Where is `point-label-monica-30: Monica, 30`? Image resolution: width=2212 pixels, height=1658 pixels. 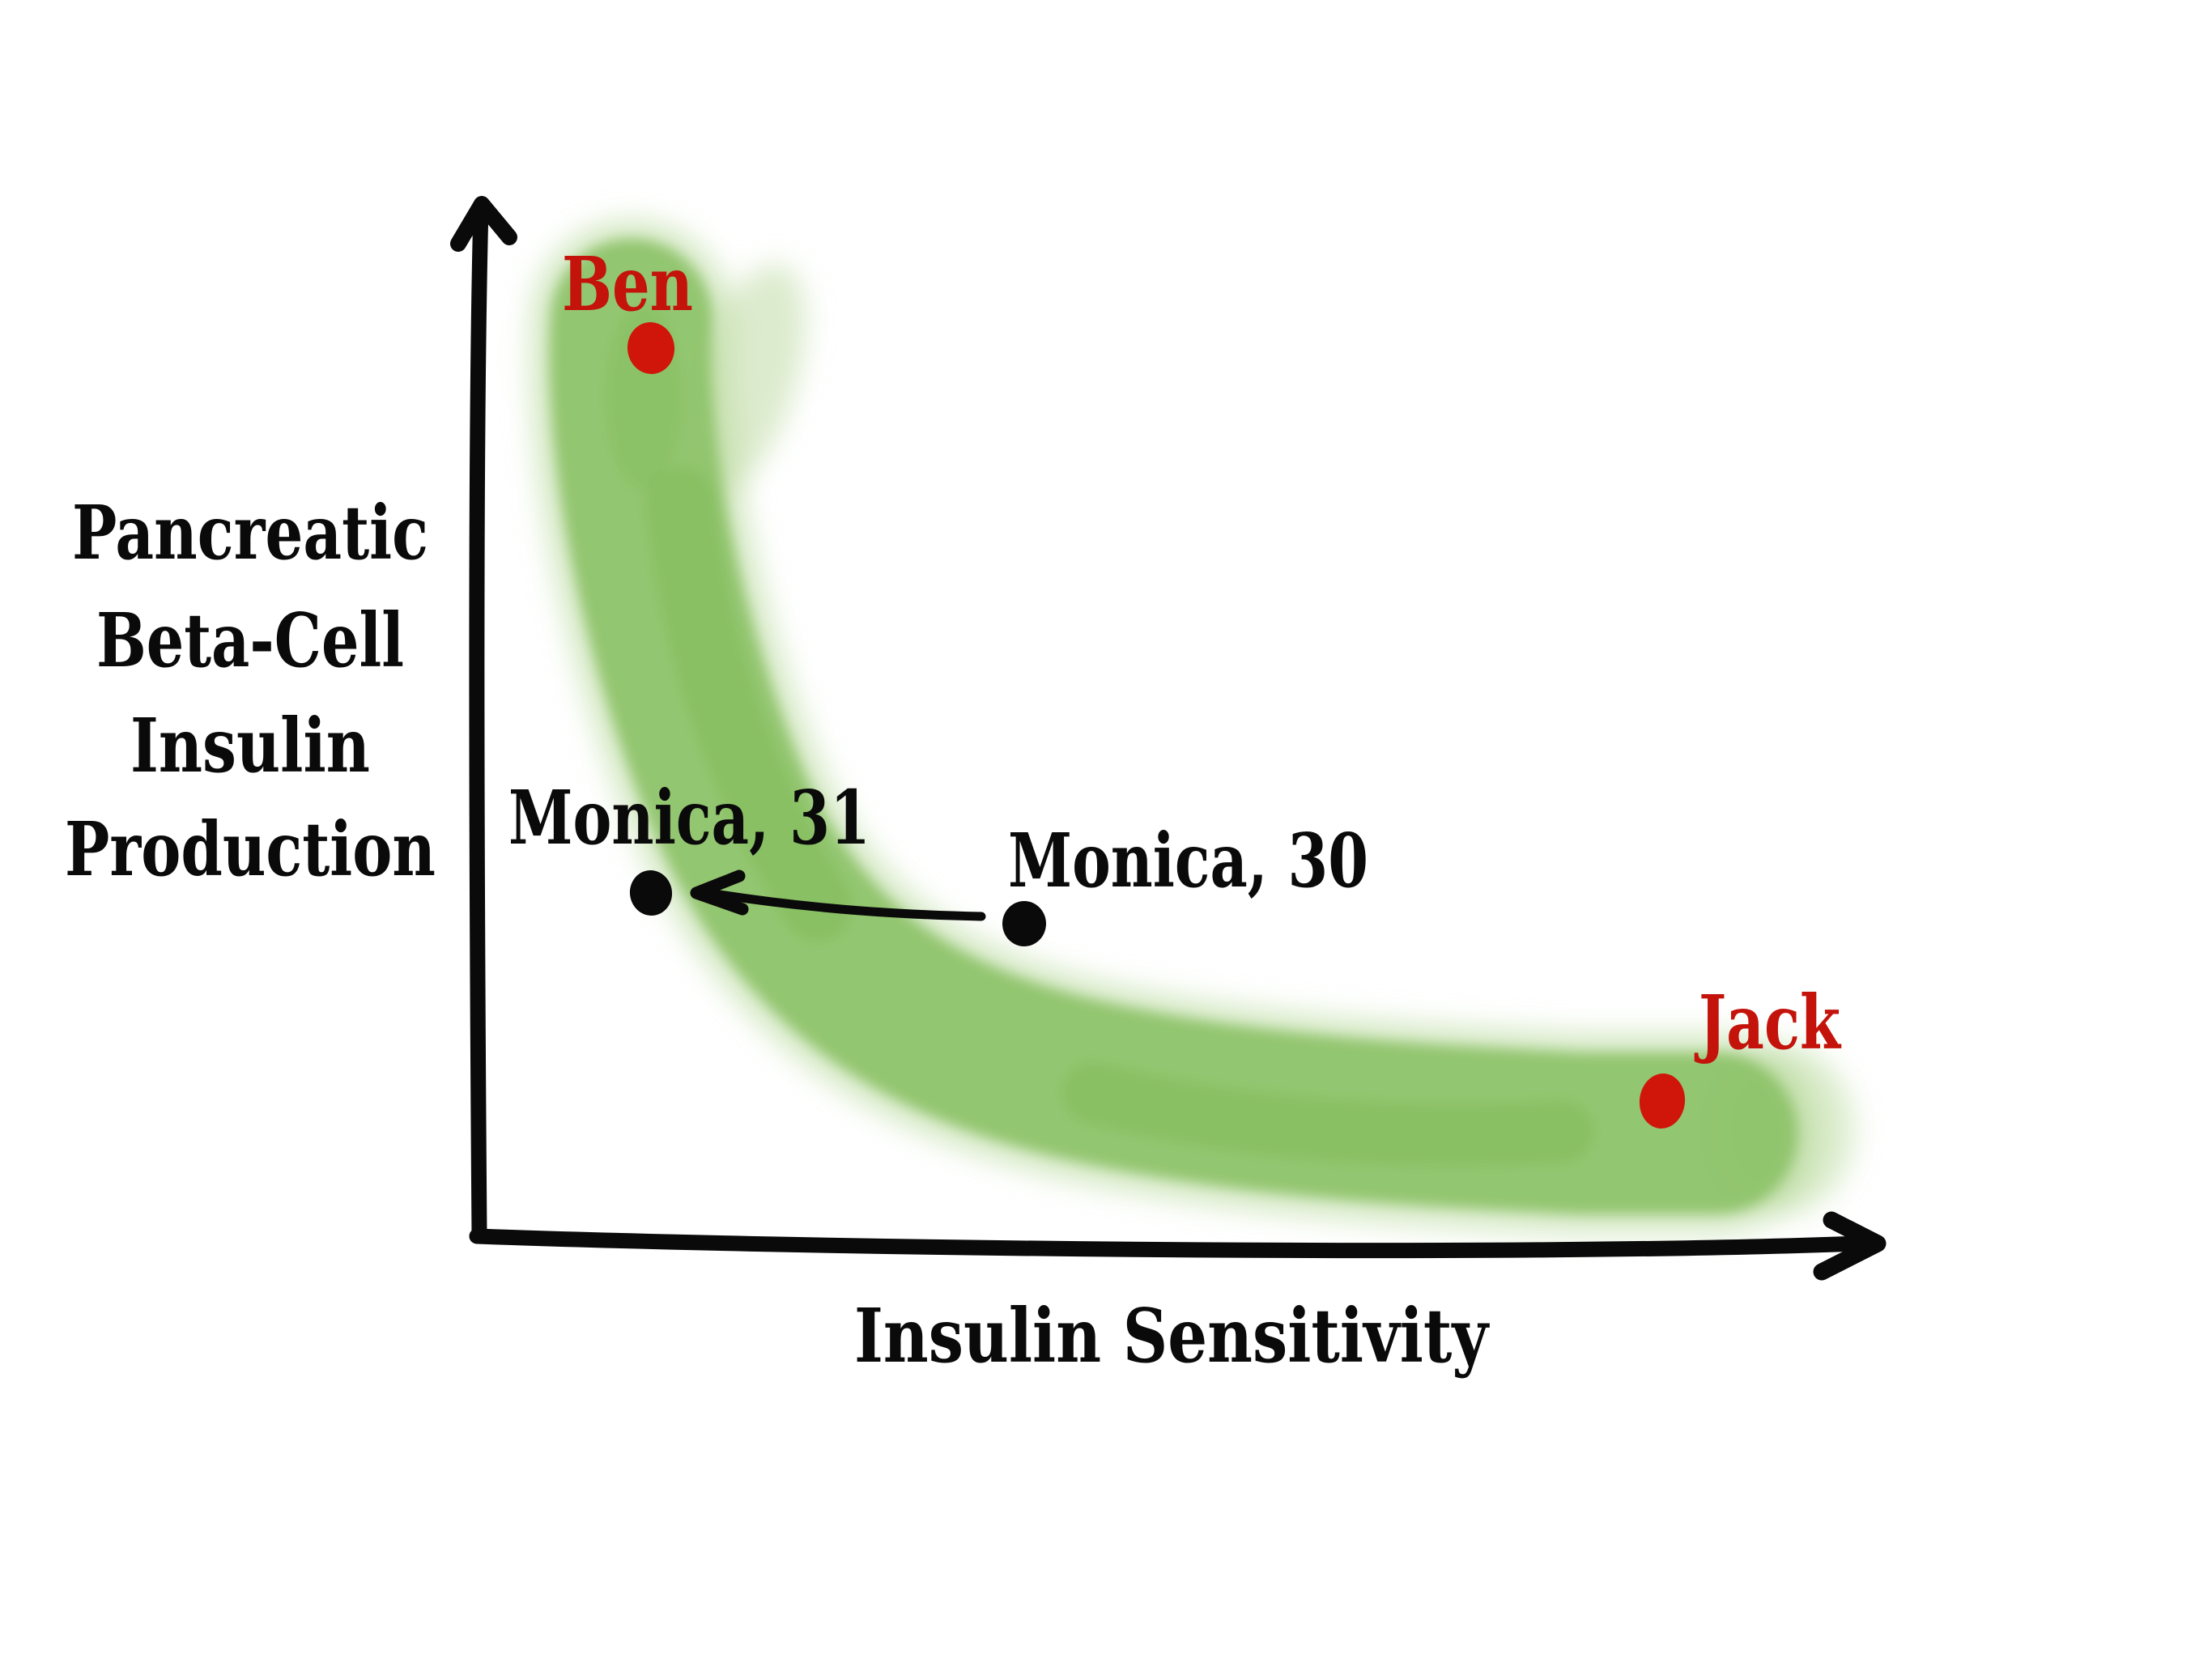
point-label-monica-30: Monica, 30 is located at coordinates (1188, 860).